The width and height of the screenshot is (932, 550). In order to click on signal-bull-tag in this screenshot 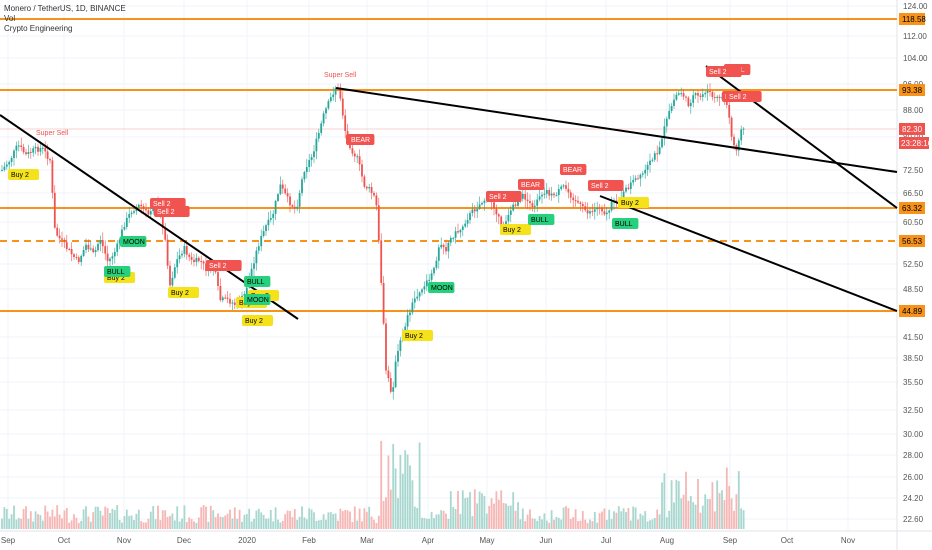, I will do `click(441, 287)`.